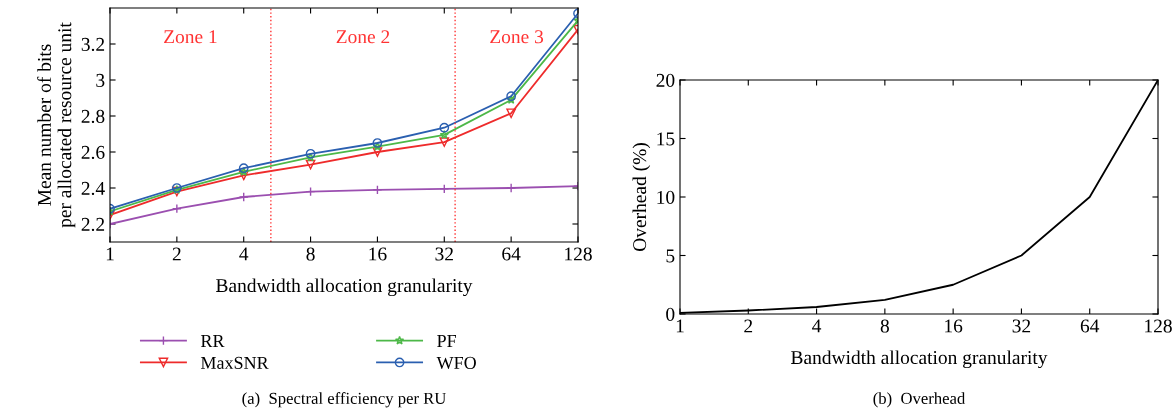  I want to click on legend-label: MaxSNR, so click(234, 362).